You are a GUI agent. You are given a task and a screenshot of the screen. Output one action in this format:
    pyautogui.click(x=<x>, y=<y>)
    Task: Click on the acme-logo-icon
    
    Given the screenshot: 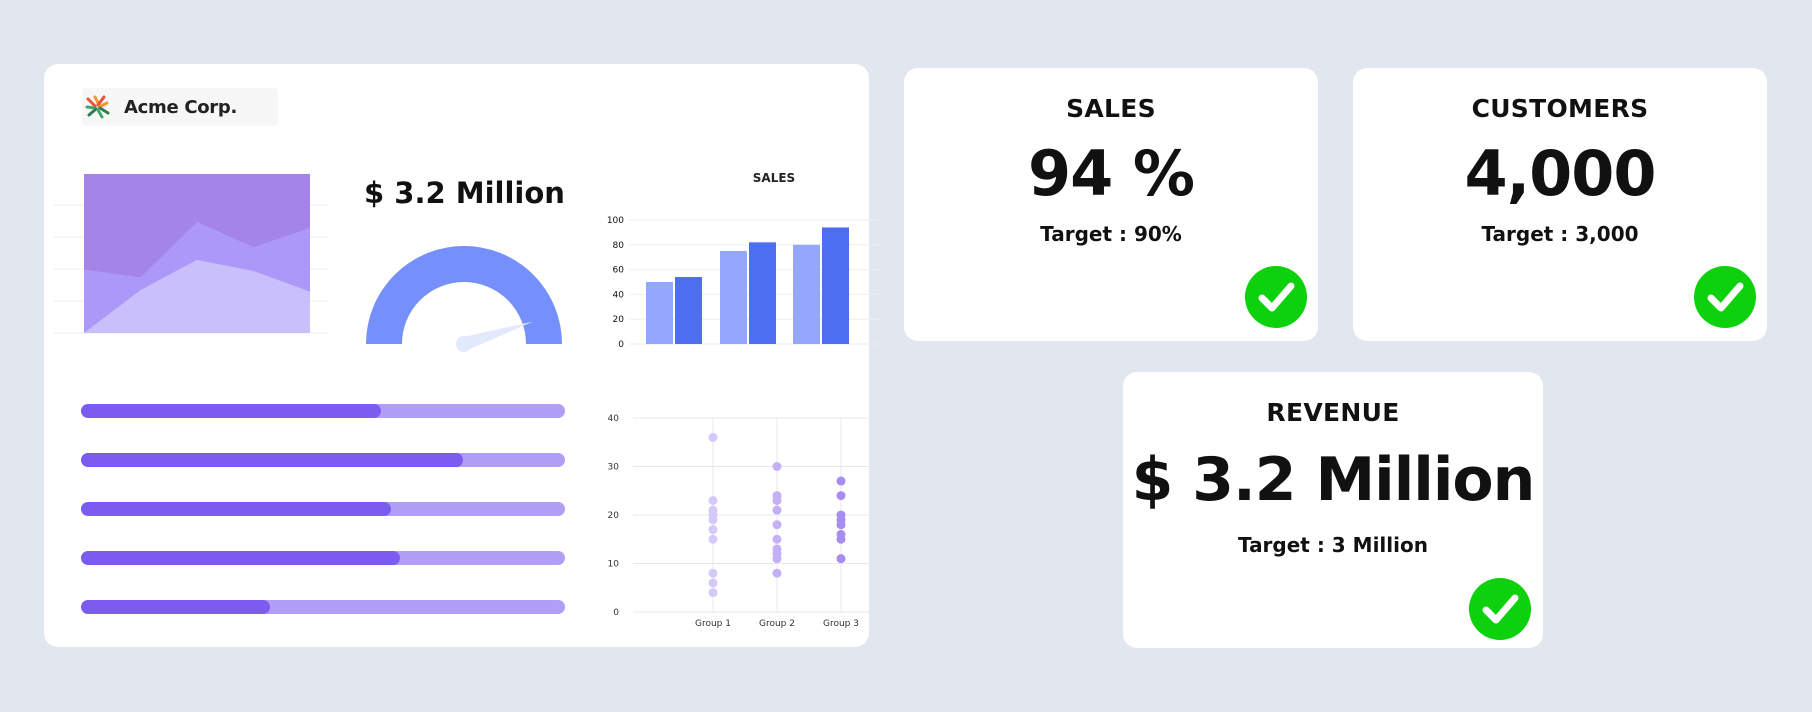 What is the action you would take?
    pyautogui.click(x=97, y=107)
    